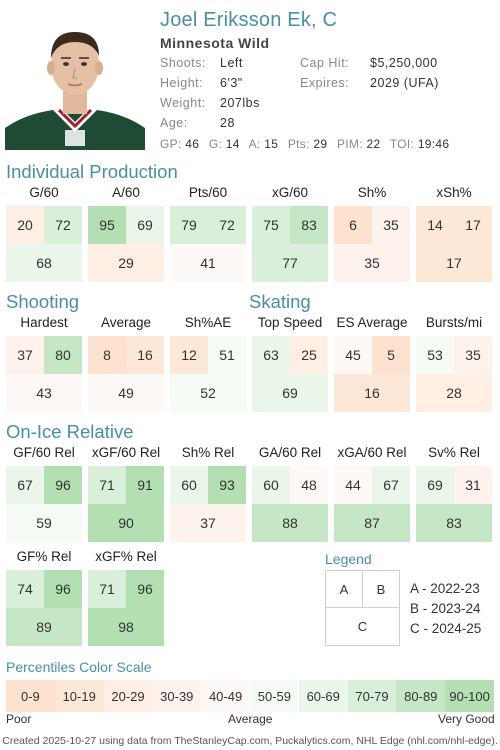  I want to click on metric-cell-sh-c: 35, so click(372, 263).